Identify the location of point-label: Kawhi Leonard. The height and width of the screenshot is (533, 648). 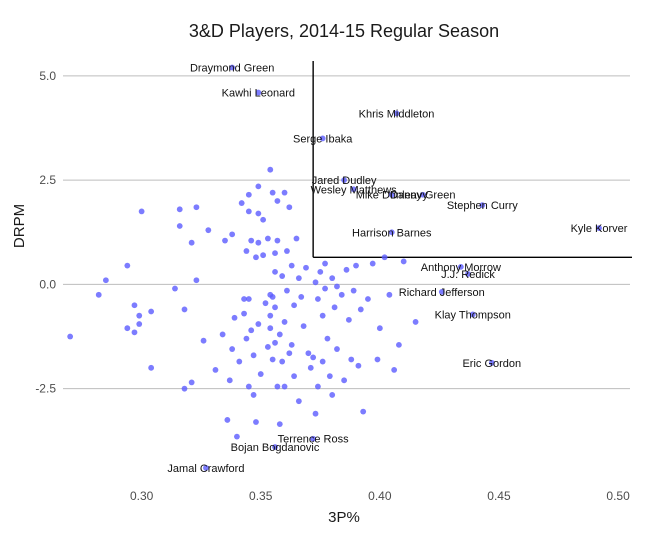
(258, 94).